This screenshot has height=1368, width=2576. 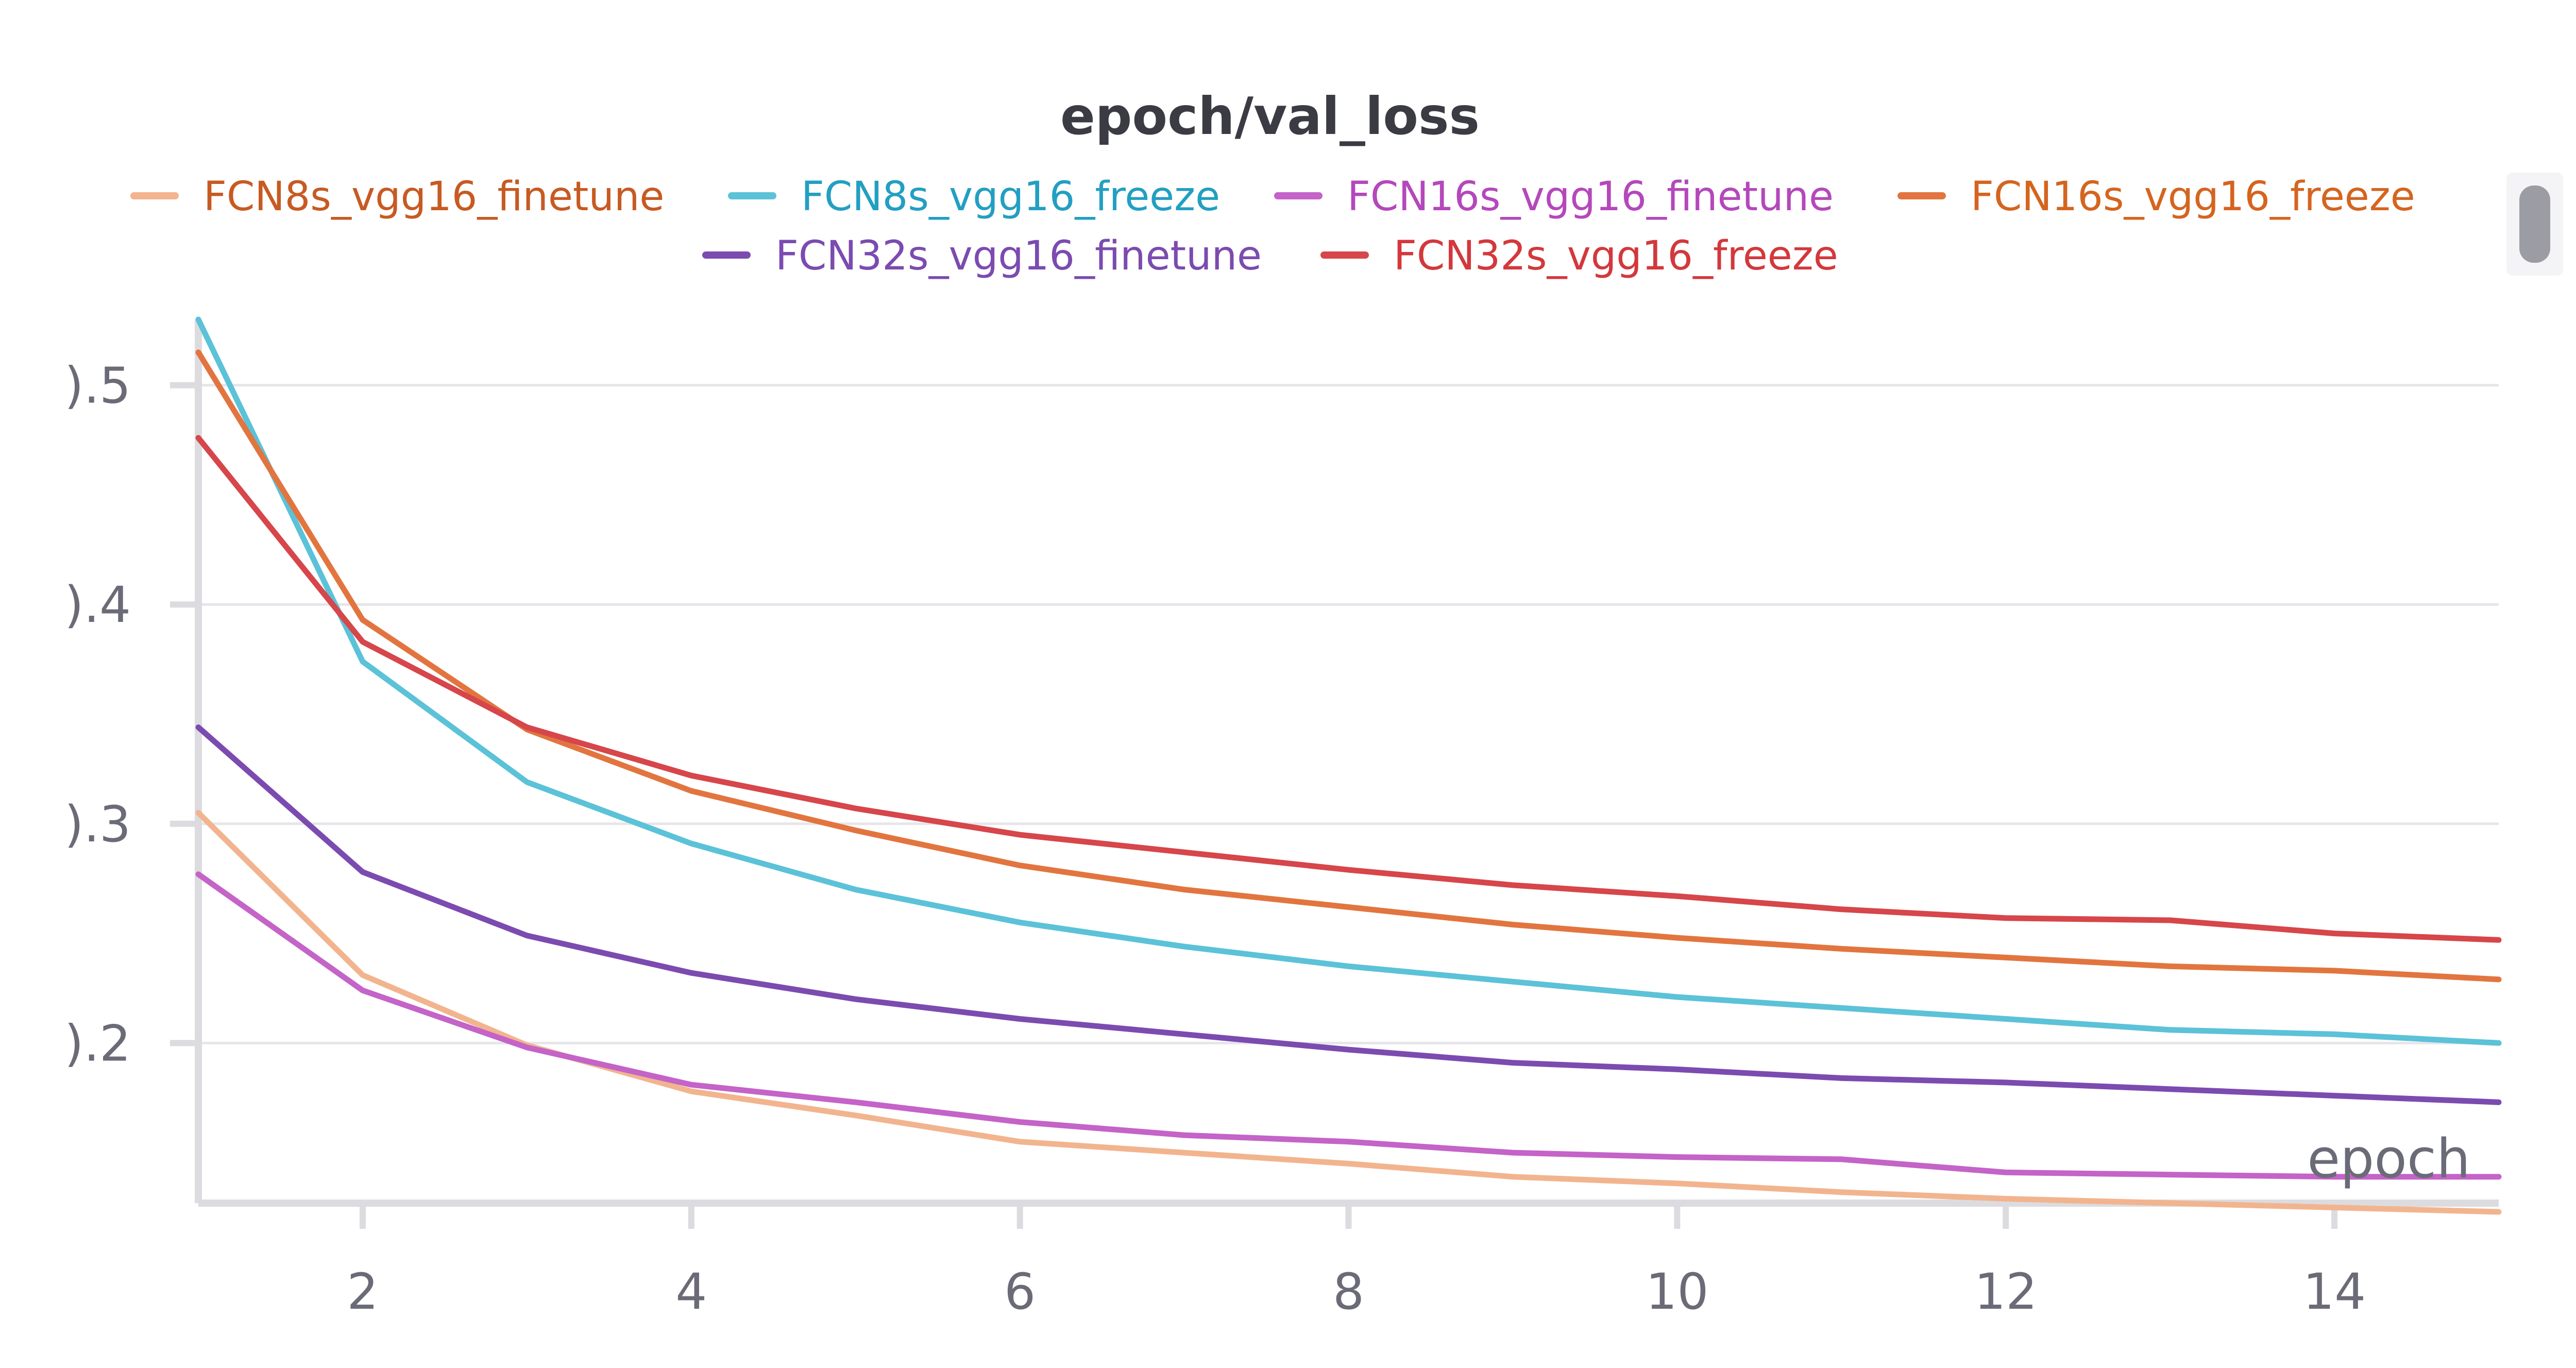 I want to click on legend-scrollbar-thumb, so click(x=2534, y=224).